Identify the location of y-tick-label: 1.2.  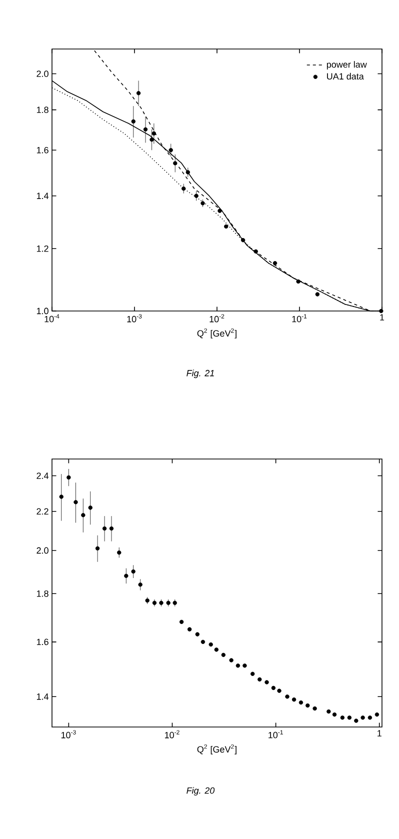
(42, 248).